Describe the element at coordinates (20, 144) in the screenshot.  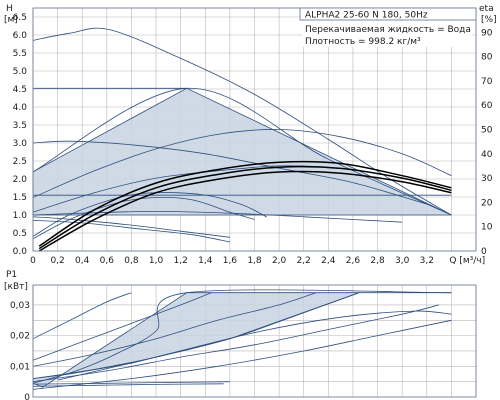
I see `head-tick-label: 3.0` at that location.